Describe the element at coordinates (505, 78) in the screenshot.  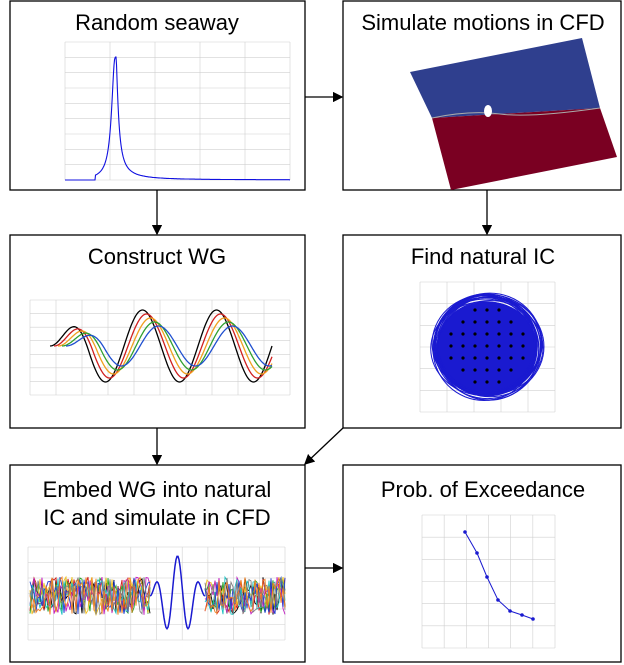
I see `cfd-air` at that location.